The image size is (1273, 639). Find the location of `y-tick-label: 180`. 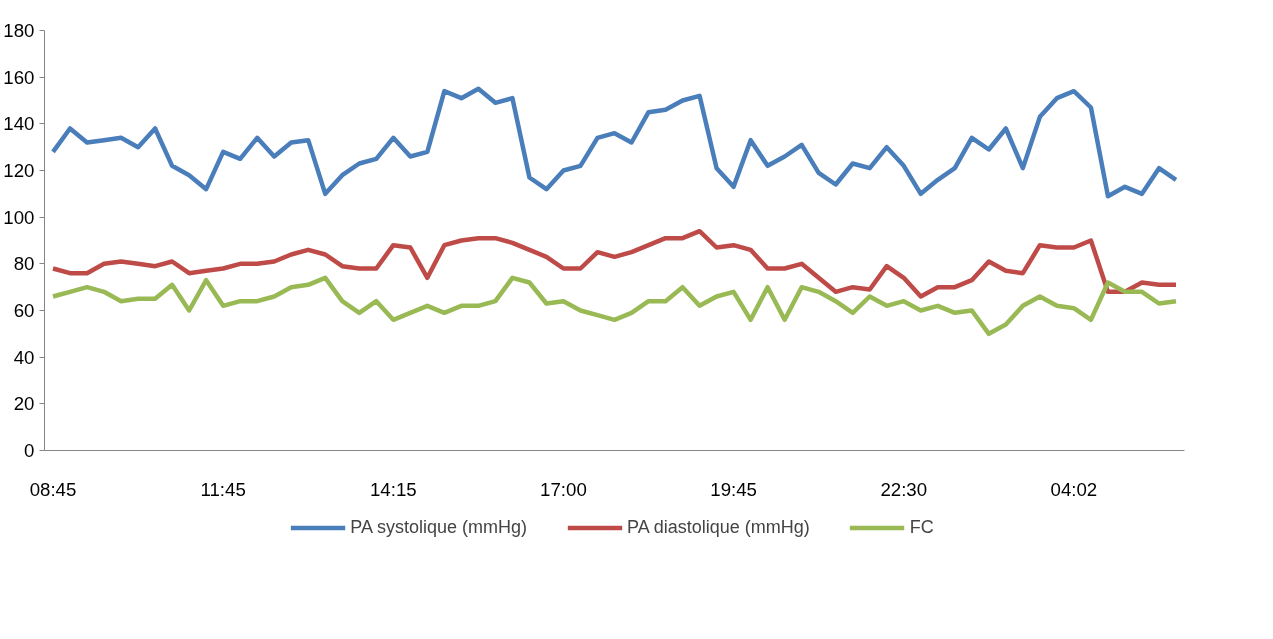

y-tick-label: 180 is located at coordinates (19, 30).